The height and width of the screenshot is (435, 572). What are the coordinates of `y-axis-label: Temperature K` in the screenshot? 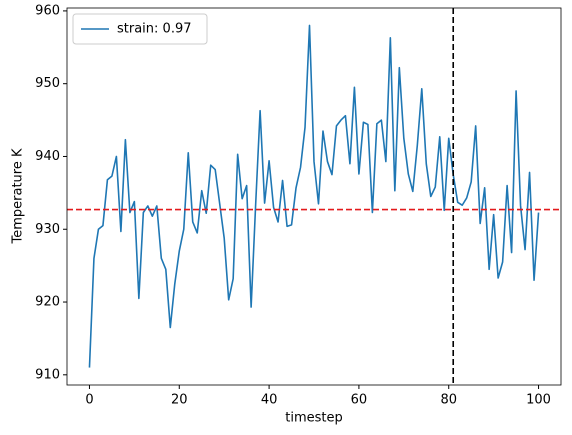 It's located at (18, 196).